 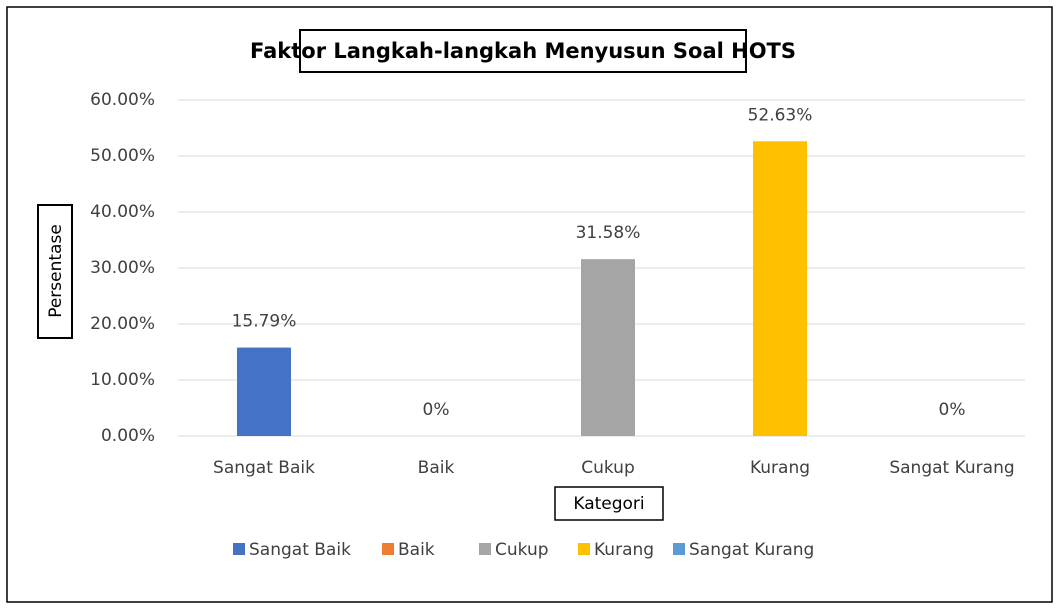 I want to click on title-box, so click(x=523, y=51).